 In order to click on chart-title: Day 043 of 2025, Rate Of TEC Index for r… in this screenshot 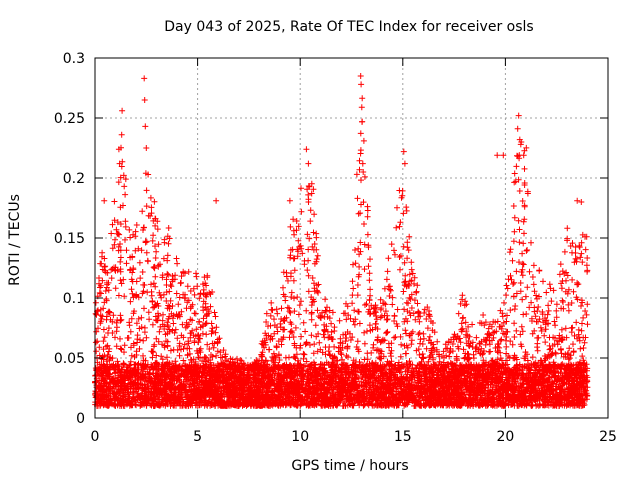, I will do `click(348, 27)`.